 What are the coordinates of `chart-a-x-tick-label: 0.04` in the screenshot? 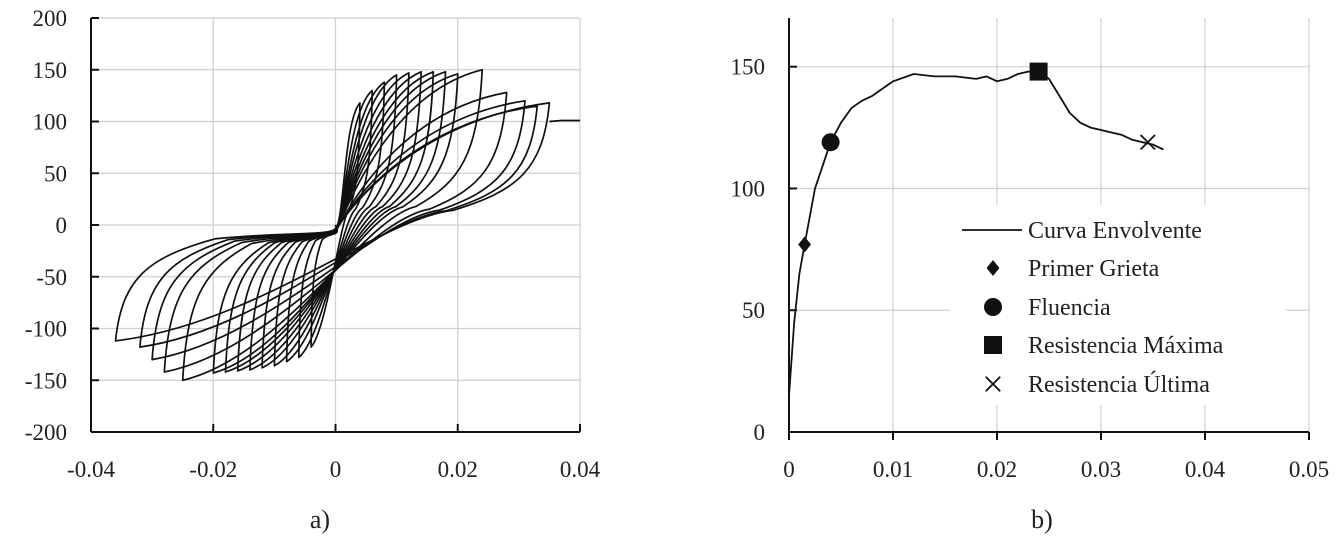 It's located at (580, 469).